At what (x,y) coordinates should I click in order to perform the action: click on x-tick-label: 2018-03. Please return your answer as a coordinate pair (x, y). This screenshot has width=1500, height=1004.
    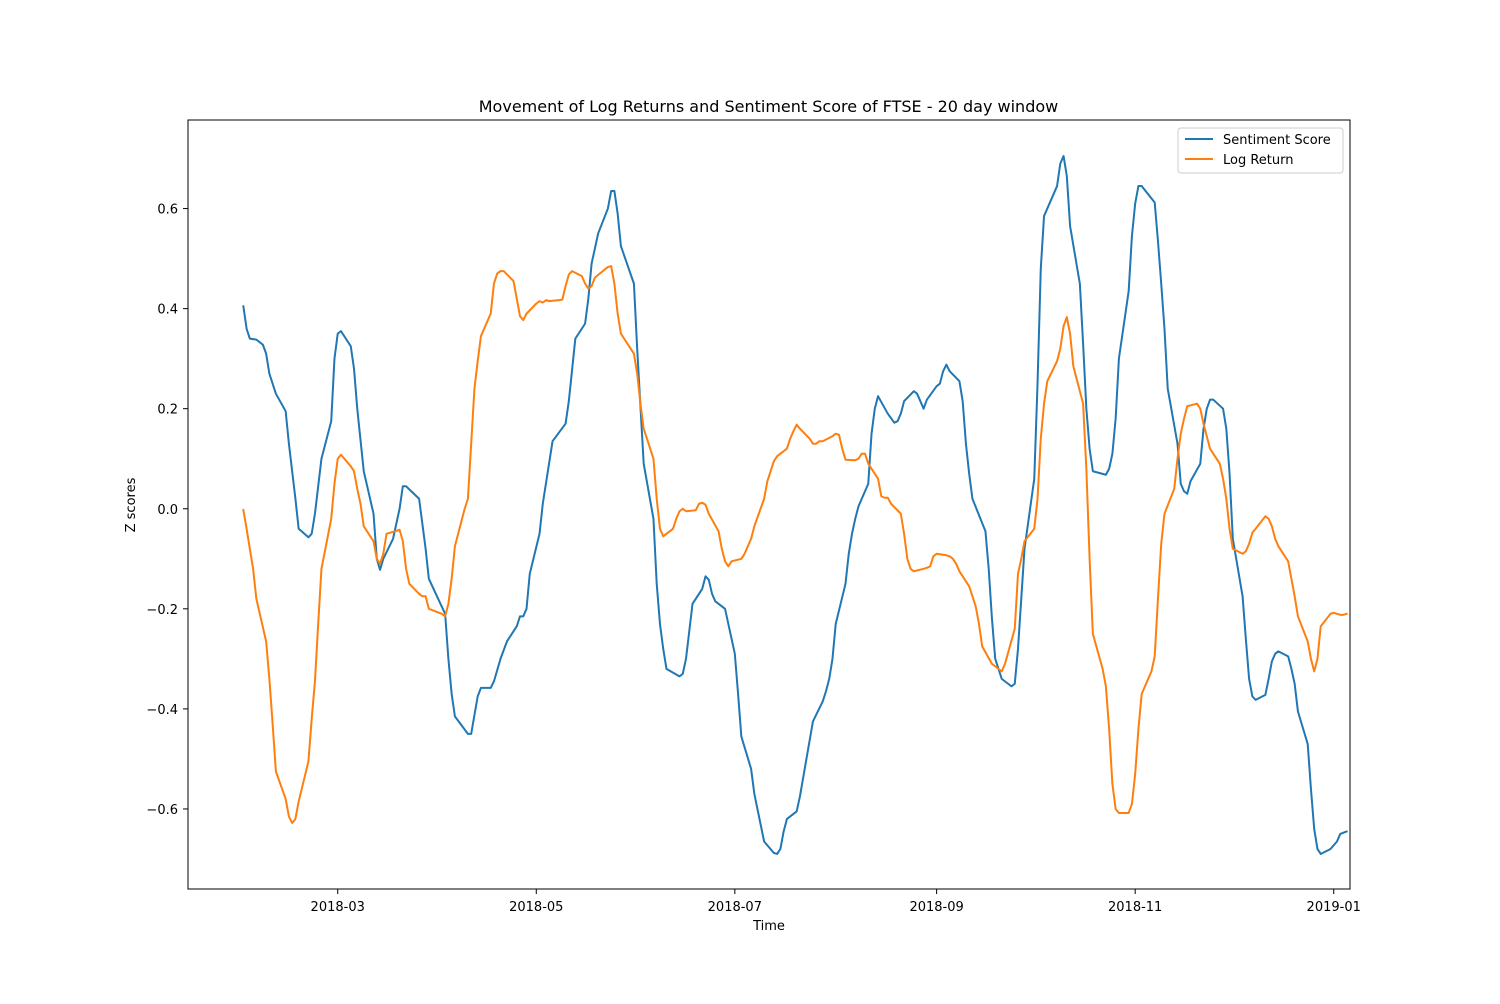
    Looking at the image, I should click on (338, 907).